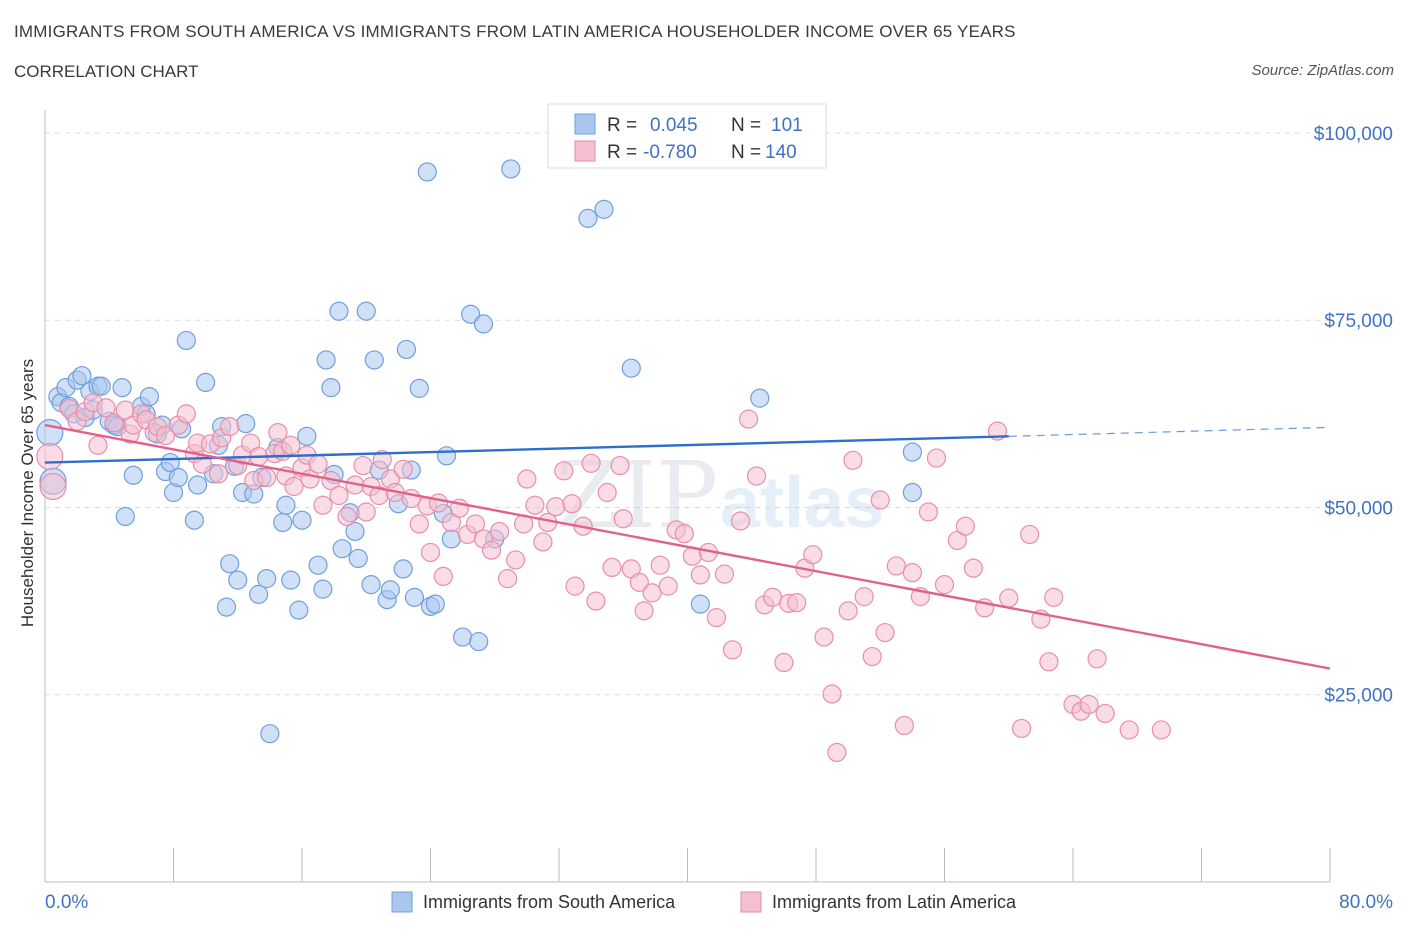 This screenshot has height=930, width=1406. I want to click on y-axis-label: Householder Income Over 65 years, so click(27, 493).